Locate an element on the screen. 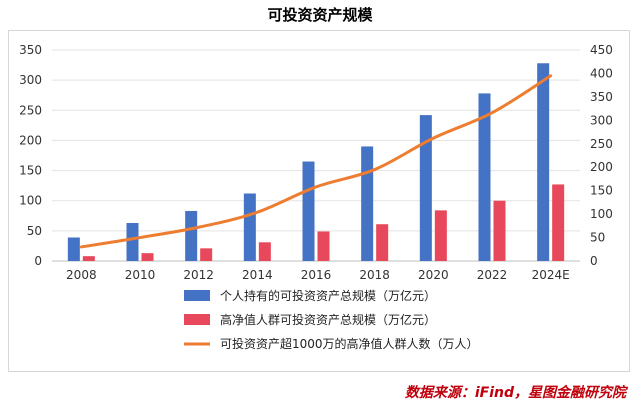 This screenshot has height=407, width=640. x-tick-label: 2016 is located at coordinates (316, 275).